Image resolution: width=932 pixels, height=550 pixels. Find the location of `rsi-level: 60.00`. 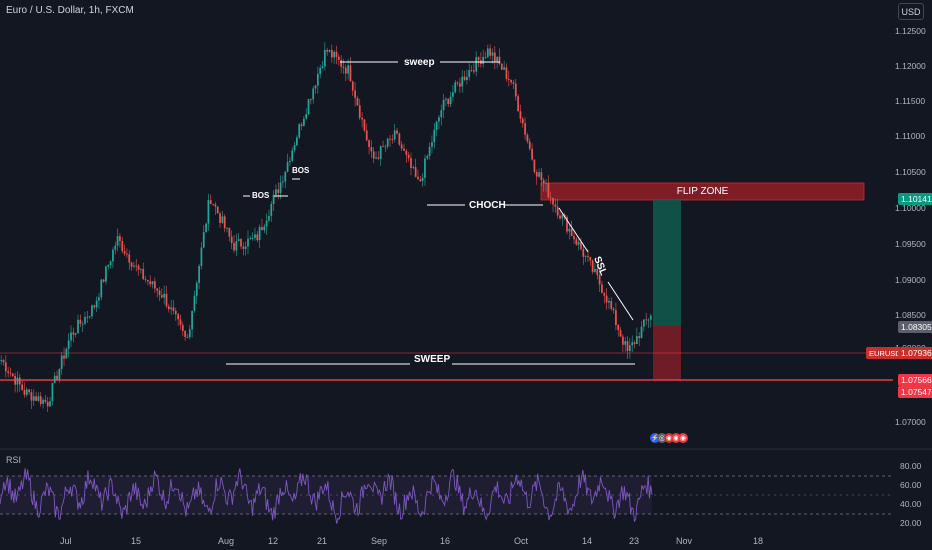

rsi-level: 60.00 is located at coordinates (911, 485).